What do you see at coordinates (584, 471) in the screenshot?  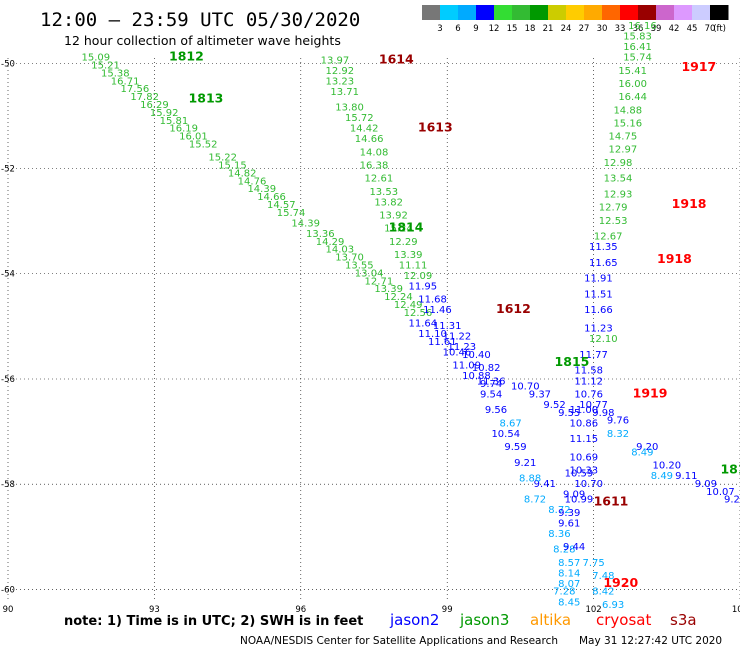 I see `wave-height-value: 10.33` at bounding box center [584, 471].